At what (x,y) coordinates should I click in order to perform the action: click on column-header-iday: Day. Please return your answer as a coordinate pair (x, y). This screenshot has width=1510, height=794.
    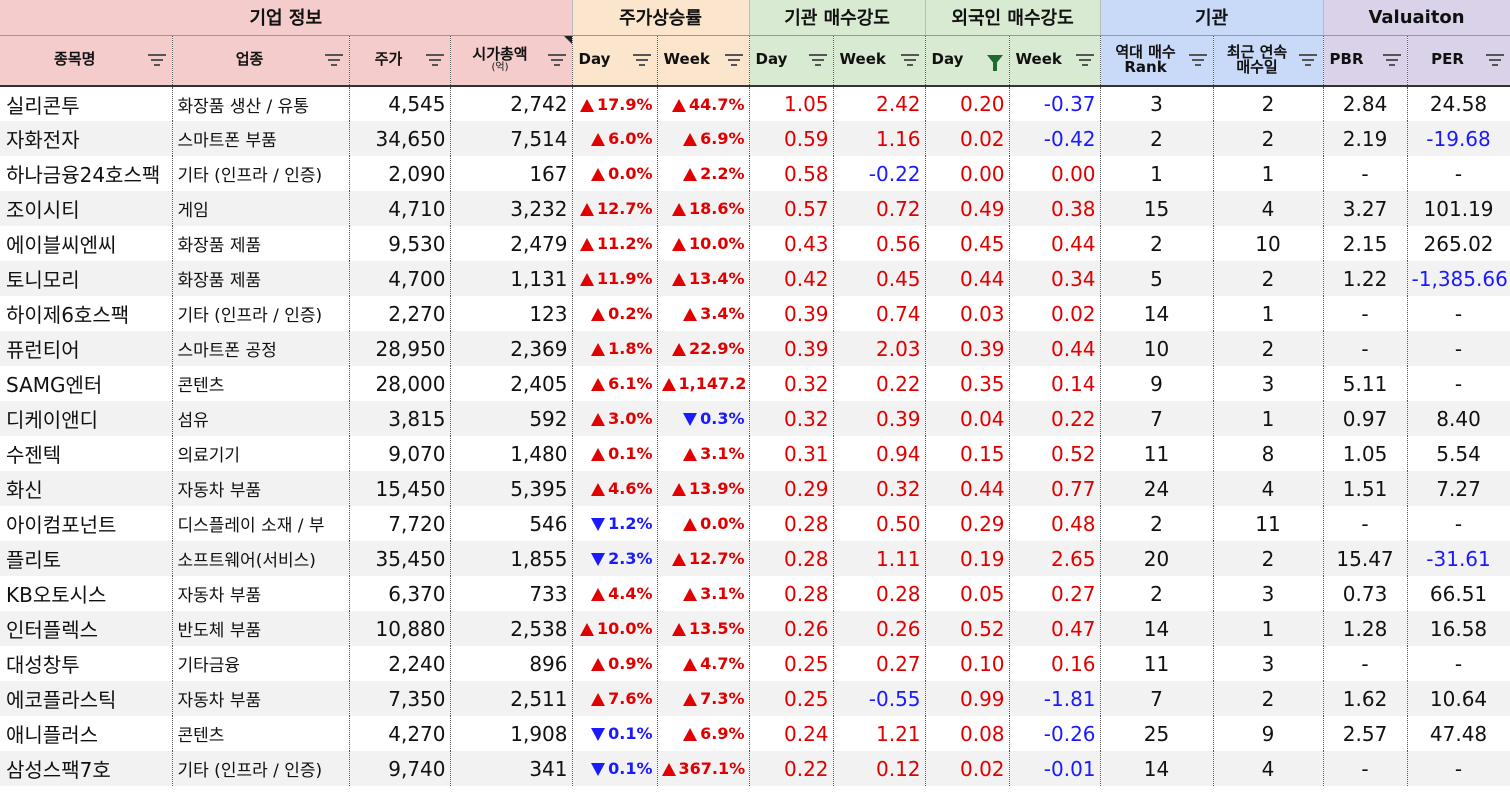
    Looking at the image, I should click on (791, 61).